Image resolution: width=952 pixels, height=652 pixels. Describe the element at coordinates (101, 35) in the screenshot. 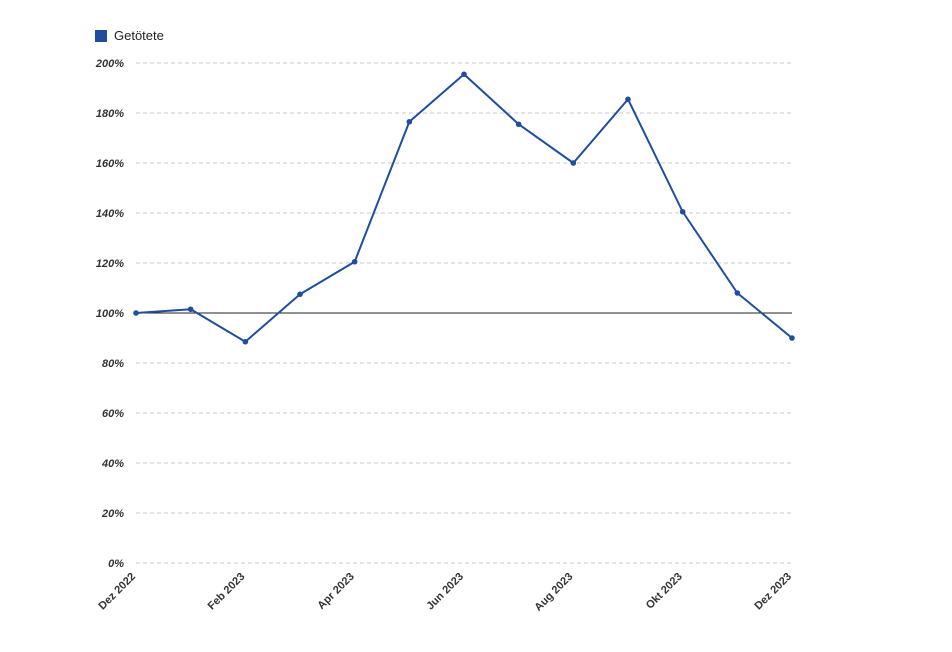

I see `legend-swatch` at that location.